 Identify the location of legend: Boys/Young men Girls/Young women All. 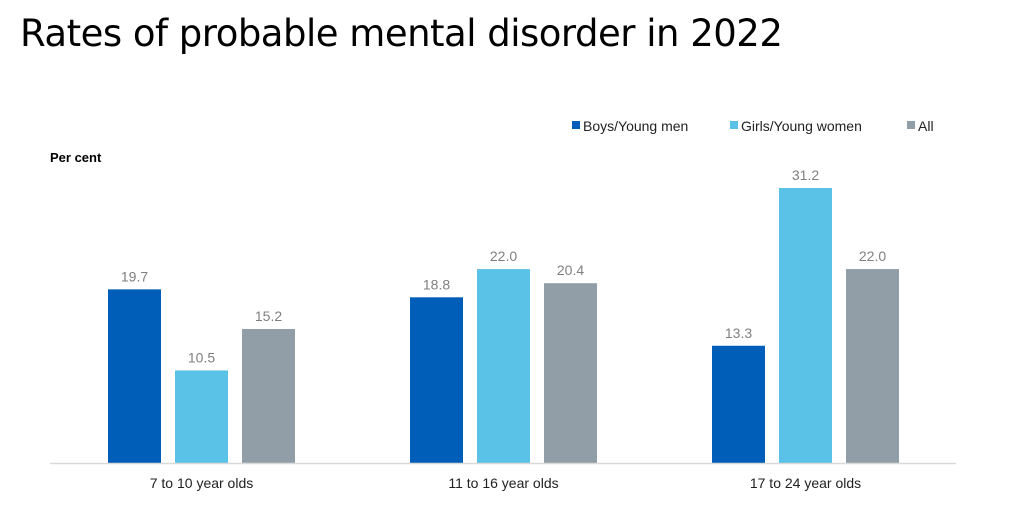
(753, 126).